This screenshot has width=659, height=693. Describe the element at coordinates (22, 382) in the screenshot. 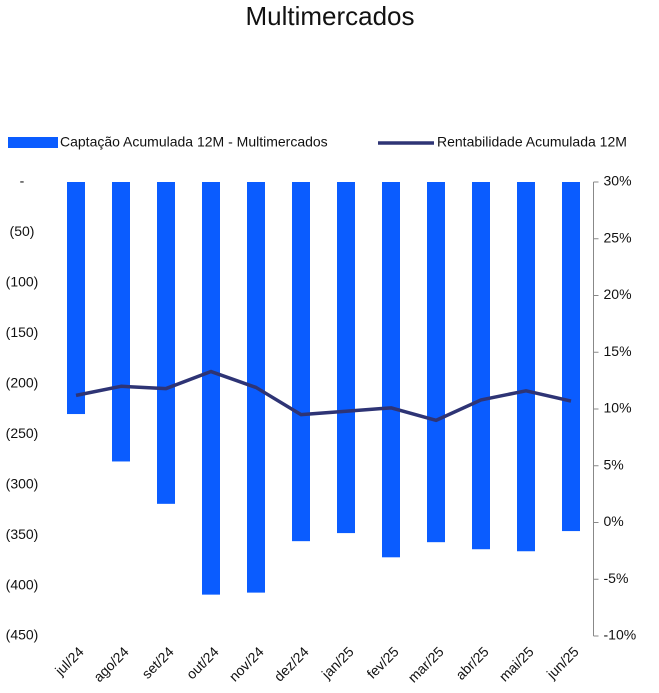

I see `y-tick-label: (200)` at that location.